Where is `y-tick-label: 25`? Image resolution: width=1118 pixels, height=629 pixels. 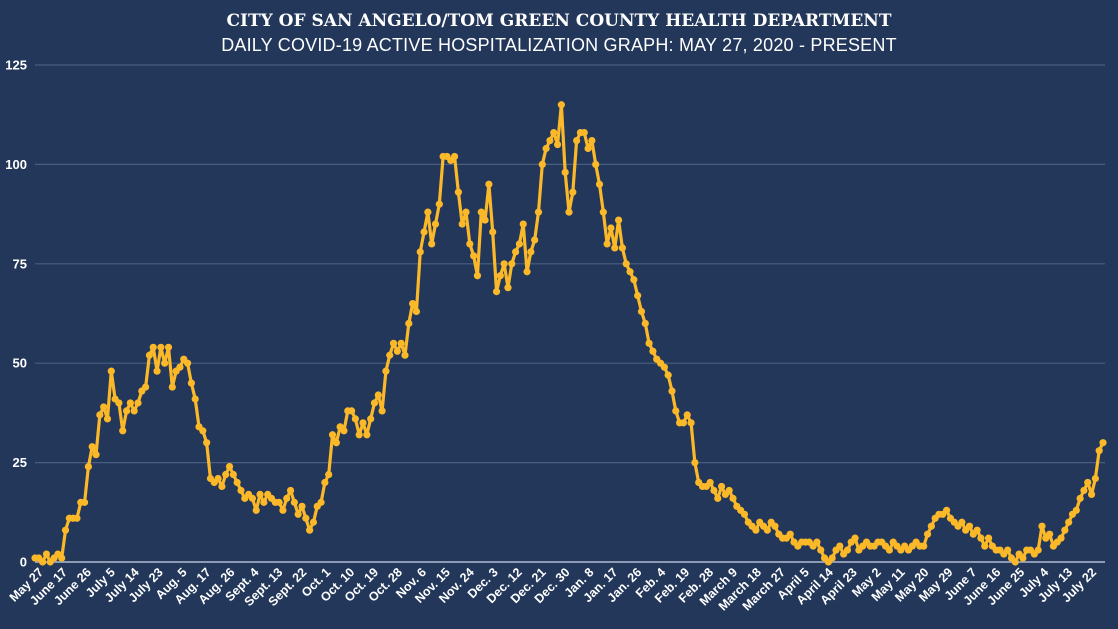 y-tick-label: 25 is located at coordinates (20, 462).